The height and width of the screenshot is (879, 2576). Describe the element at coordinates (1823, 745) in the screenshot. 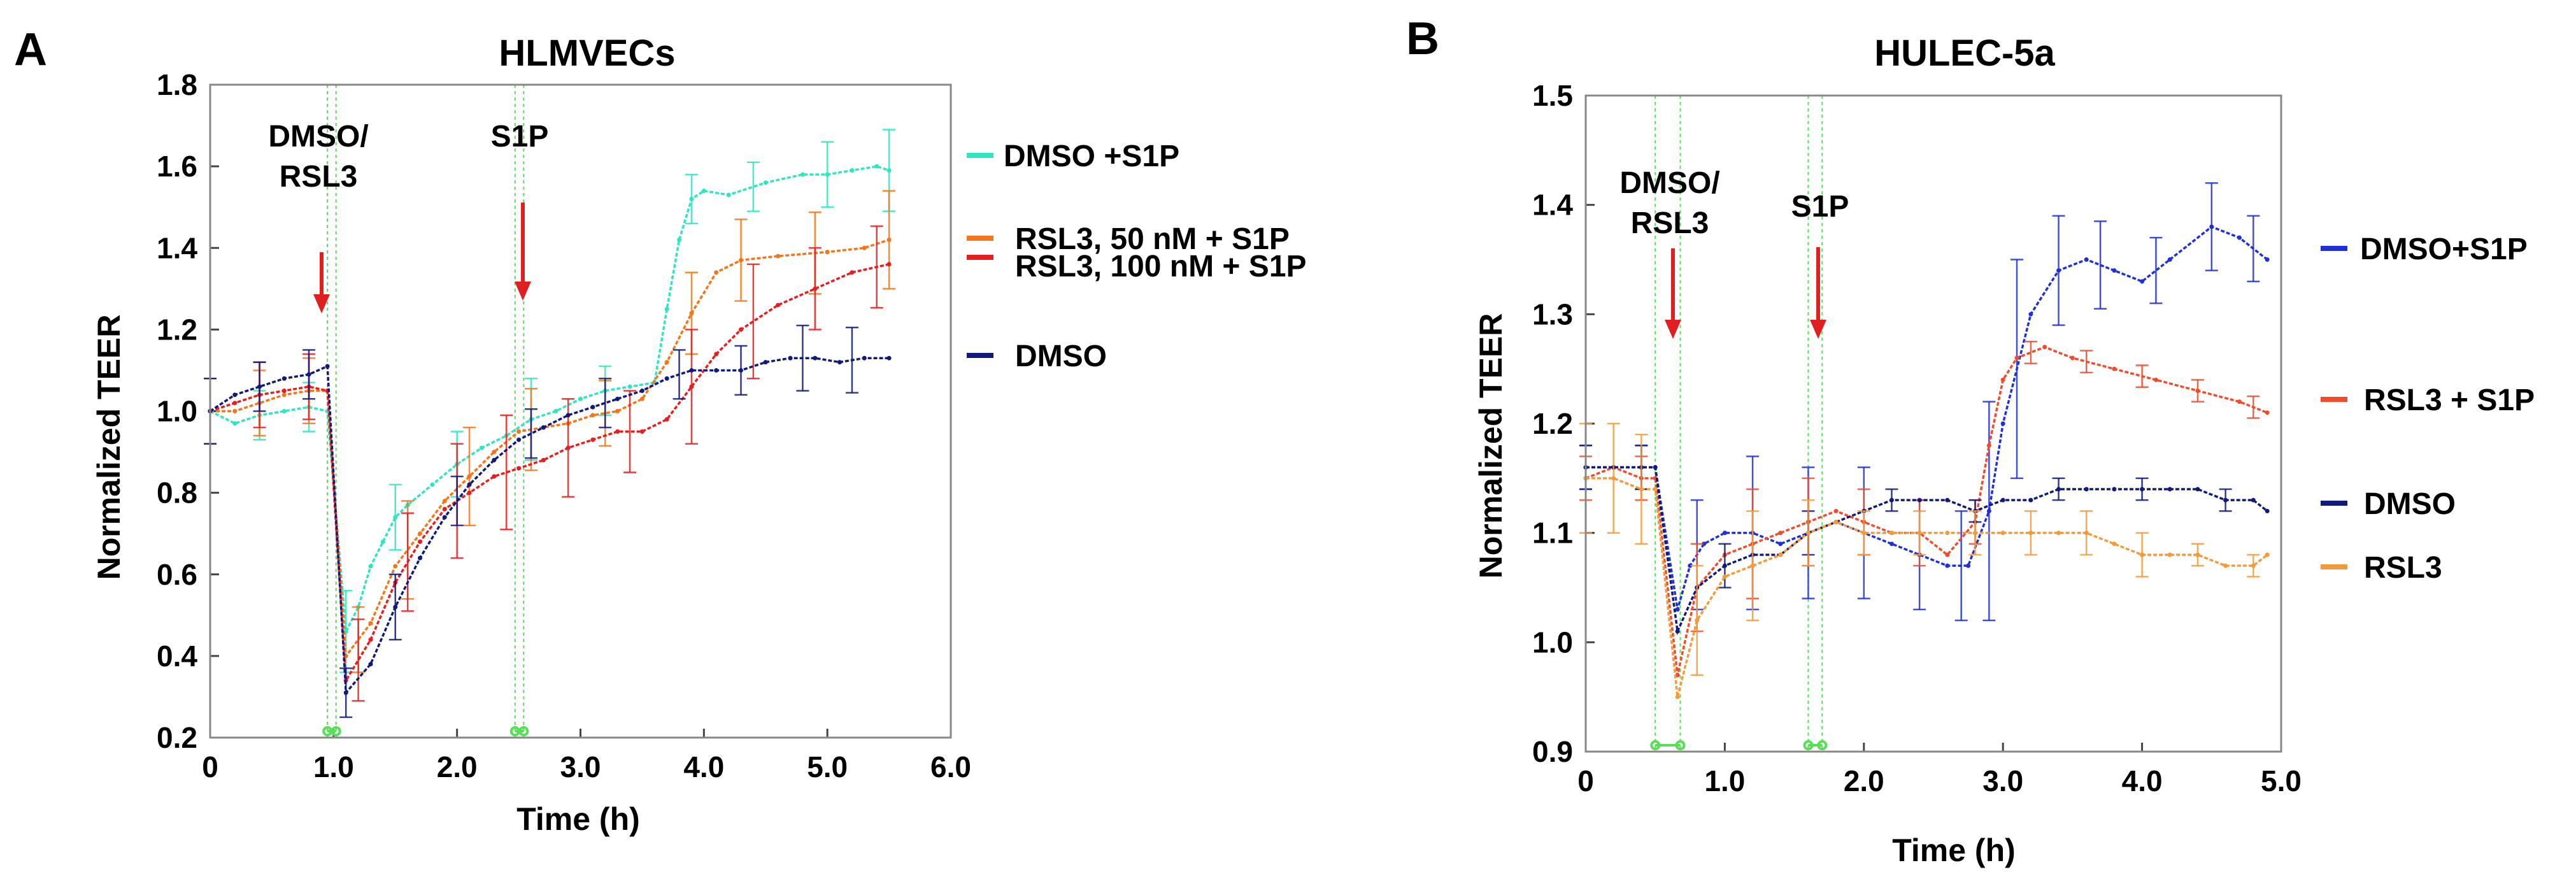

I see `guide-marker-dot-b` at that location.